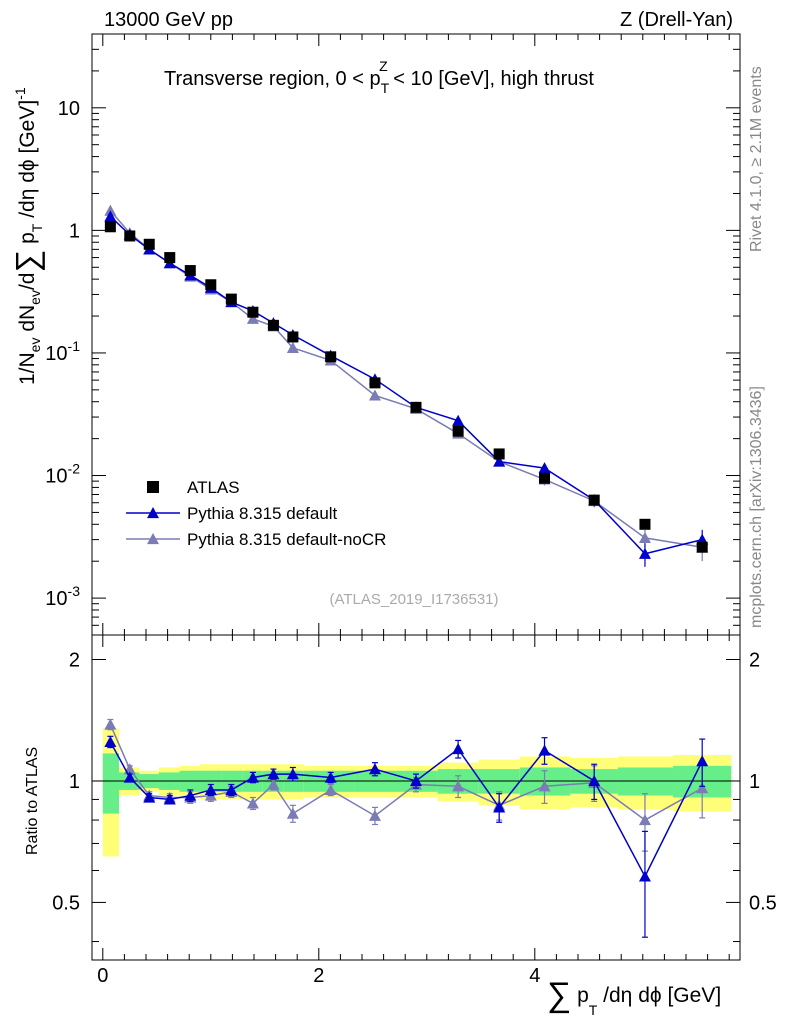 Image resolution: width=786 pixels, height=1024 pixels. I want to click on ratio-y-tick-label-right: 2, so click(754, 660).